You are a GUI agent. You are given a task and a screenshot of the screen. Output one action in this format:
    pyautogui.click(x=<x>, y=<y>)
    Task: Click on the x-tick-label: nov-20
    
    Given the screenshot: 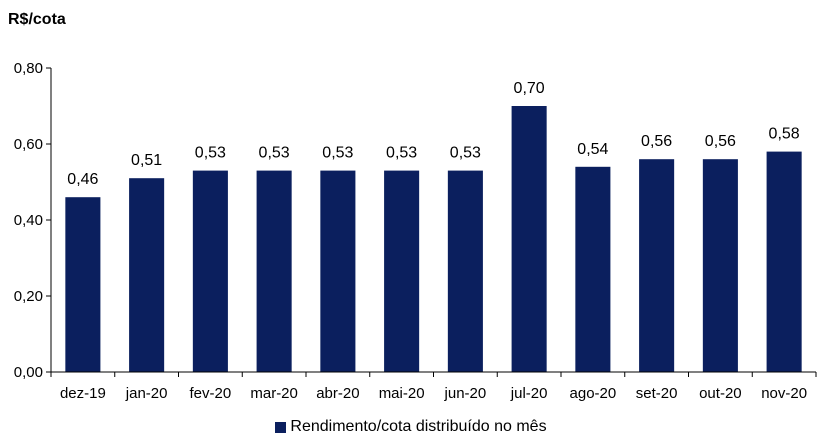 What is the action you would take?
    pyautogui.click(x=784, y=393)
    